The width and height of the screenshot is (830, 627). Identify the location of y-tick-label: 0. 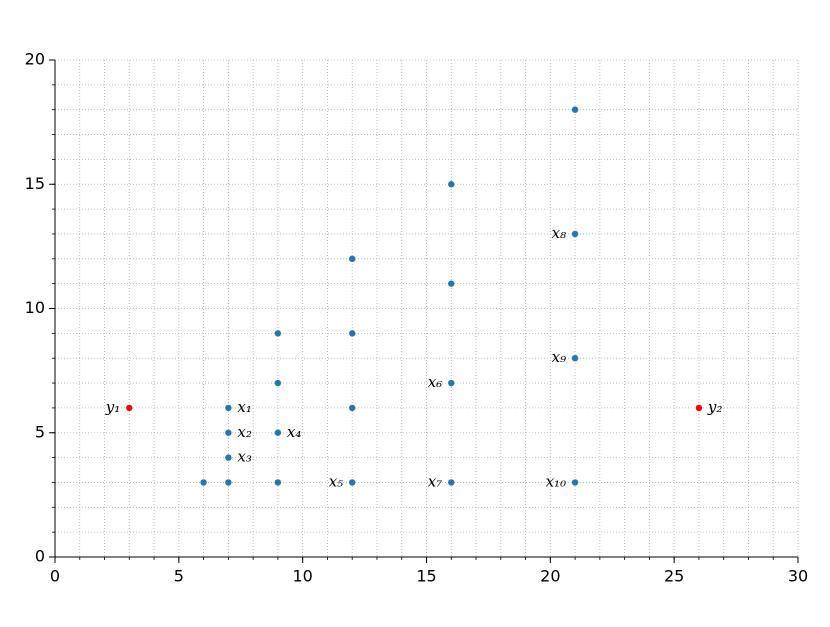
(40, 556).